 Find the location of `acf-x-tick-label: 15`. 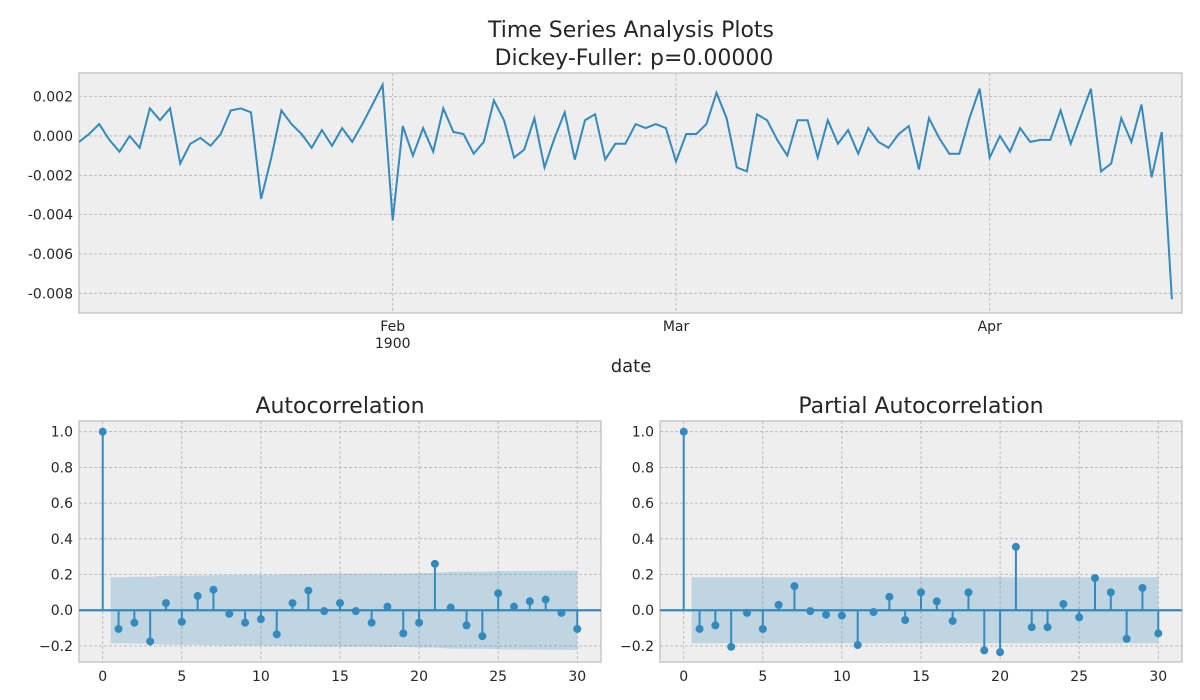

acf-x-tick-label: 15 is located at coordinates (340, 677).